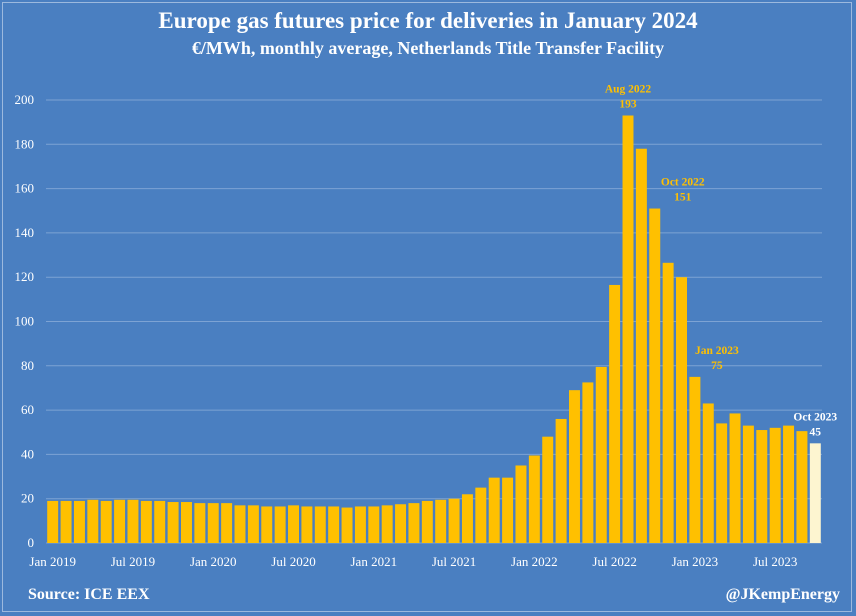 The image size is (856, 616). Describe the element at coordinates (467, 518) in the screenshot. I see `bar-aug-2021` at that location.